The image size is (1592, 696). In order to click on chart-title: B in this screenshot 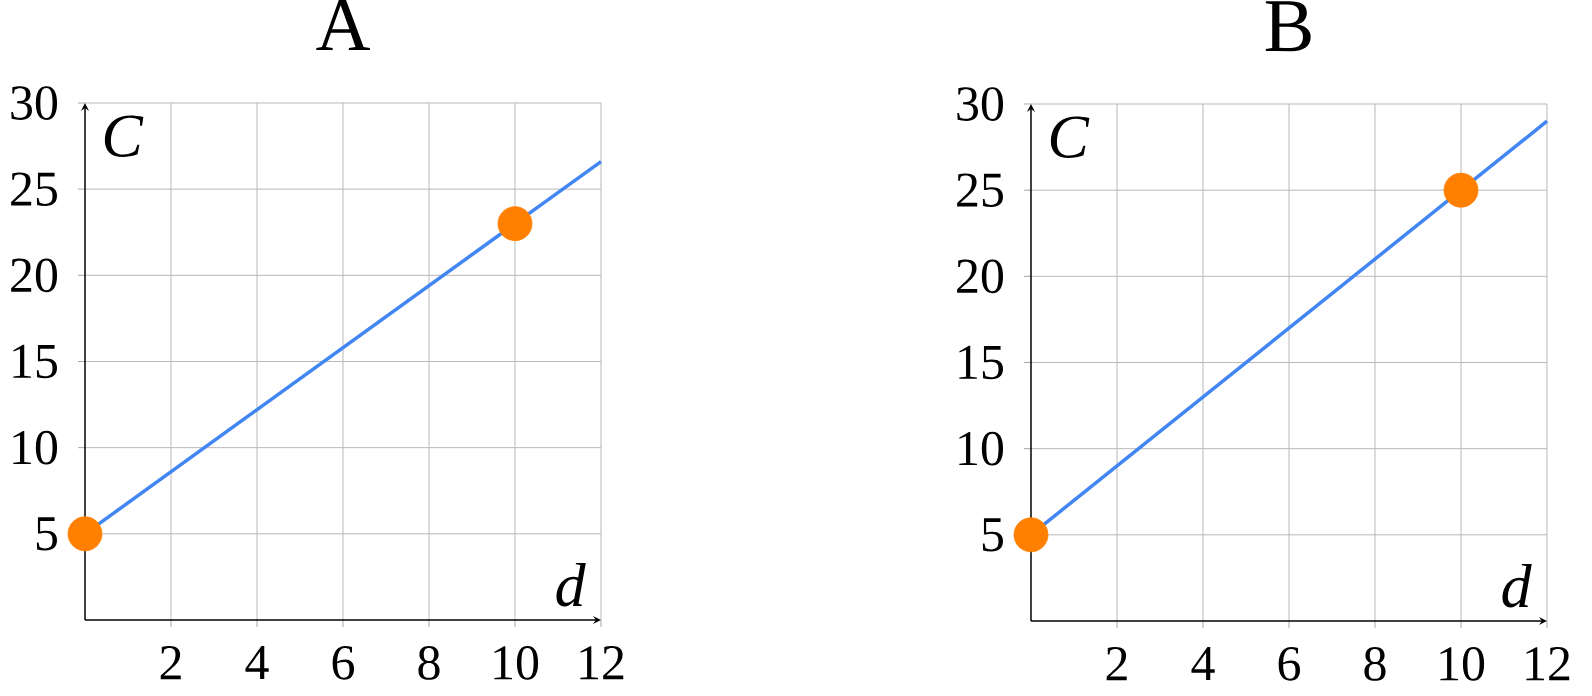, I will do `click(1288, 26)`.